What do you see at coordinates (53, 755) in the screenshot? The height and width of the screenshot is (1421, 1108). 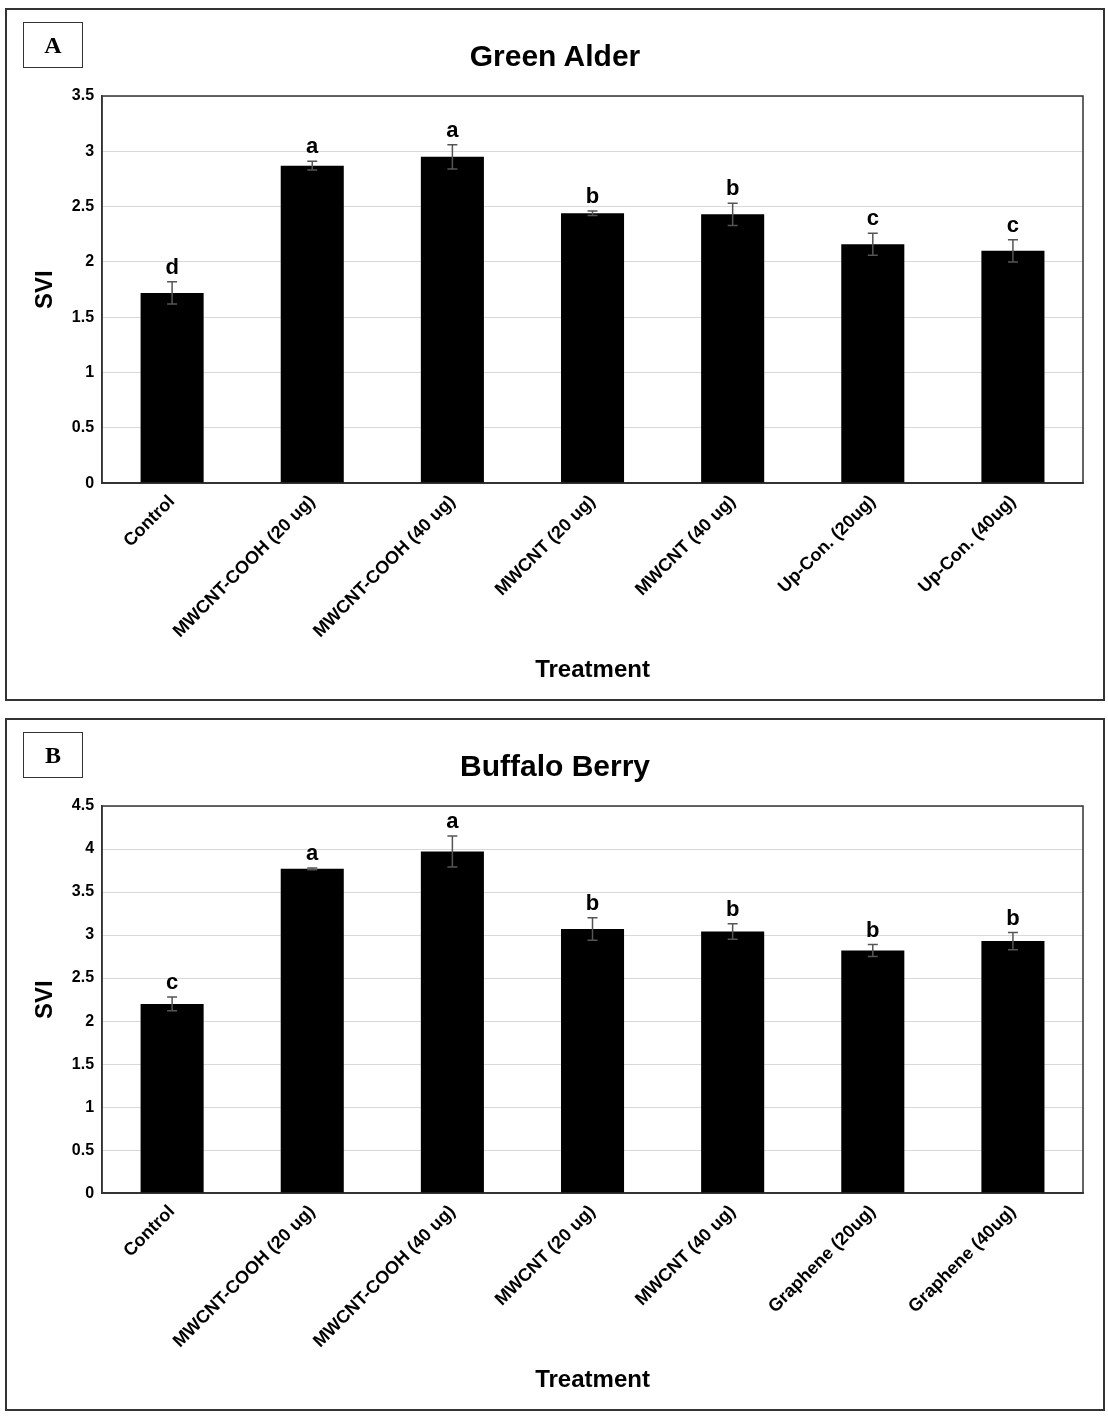 I see `text: B` at bounding box center [53, 755].